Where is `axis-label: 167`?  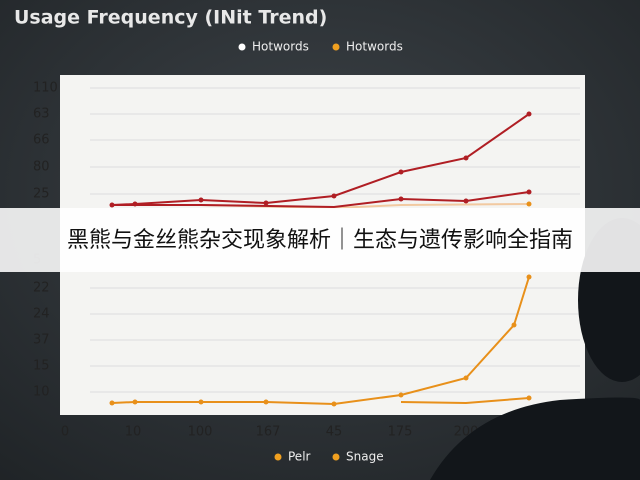 axis-label: 167 is located at coordinates (268, 432).